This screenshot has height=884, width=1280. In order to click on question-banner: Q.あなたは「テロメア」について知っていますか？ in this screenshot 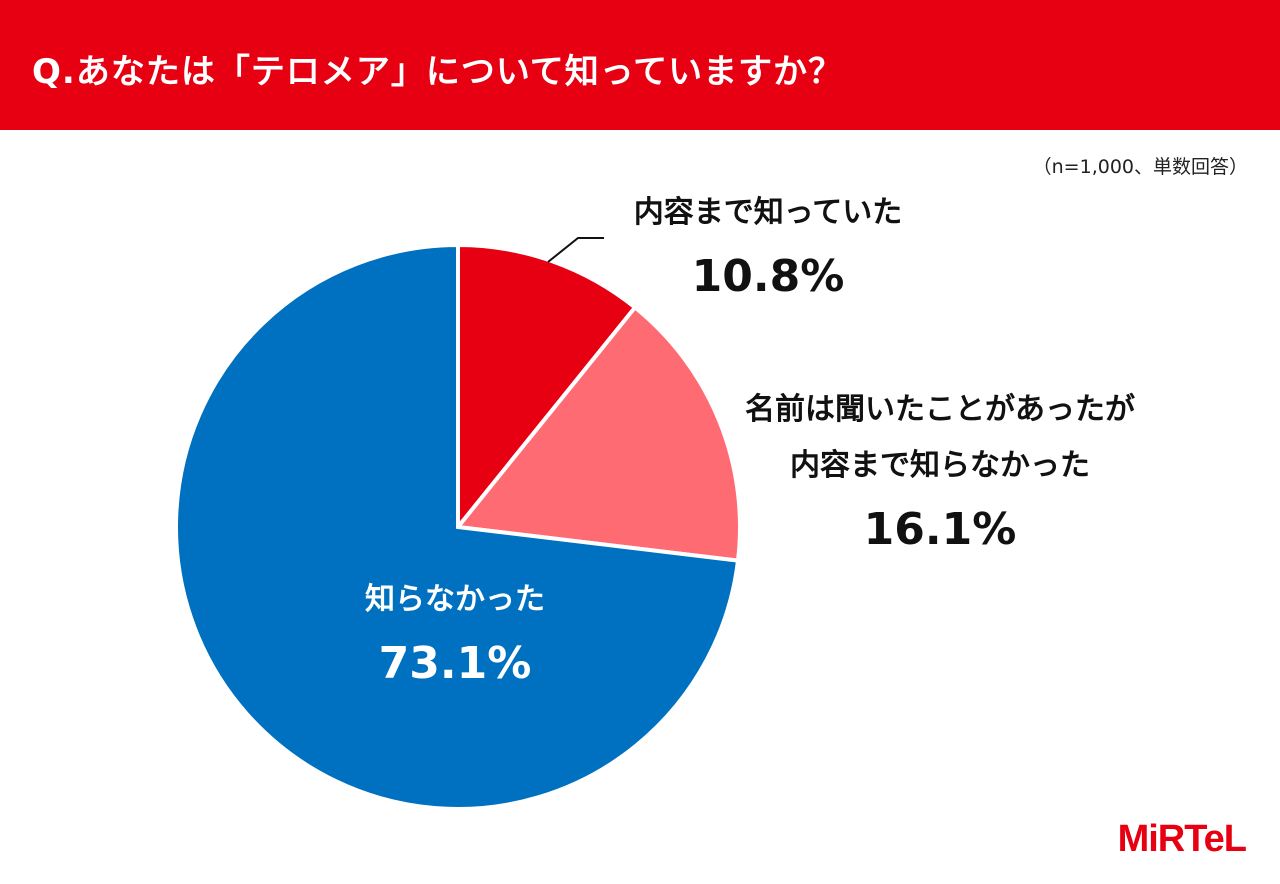, I will do `click(640, 65)`.